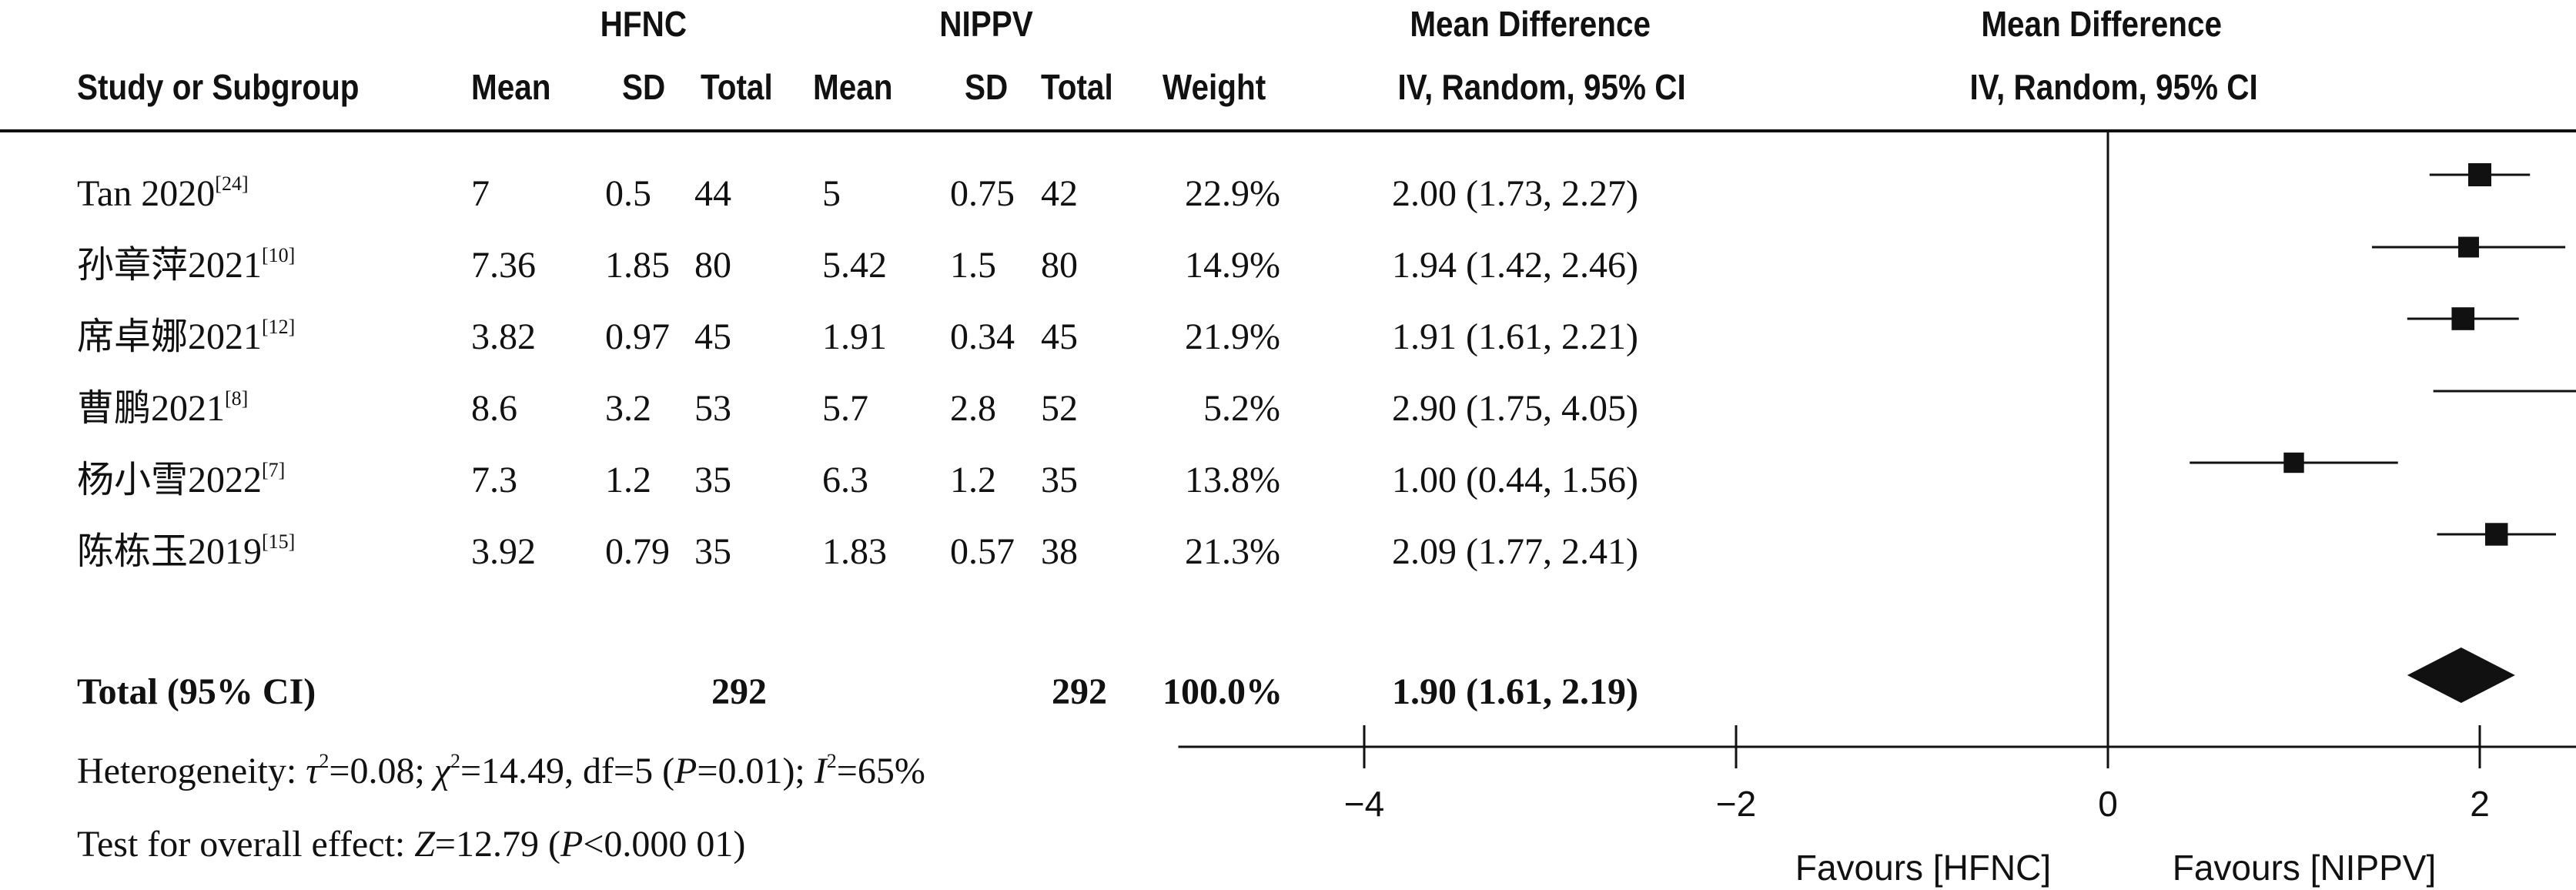 The height and width of the screenshot is (890, 2576). I want to click on study-sd2: 0.75, so click(983, 193).